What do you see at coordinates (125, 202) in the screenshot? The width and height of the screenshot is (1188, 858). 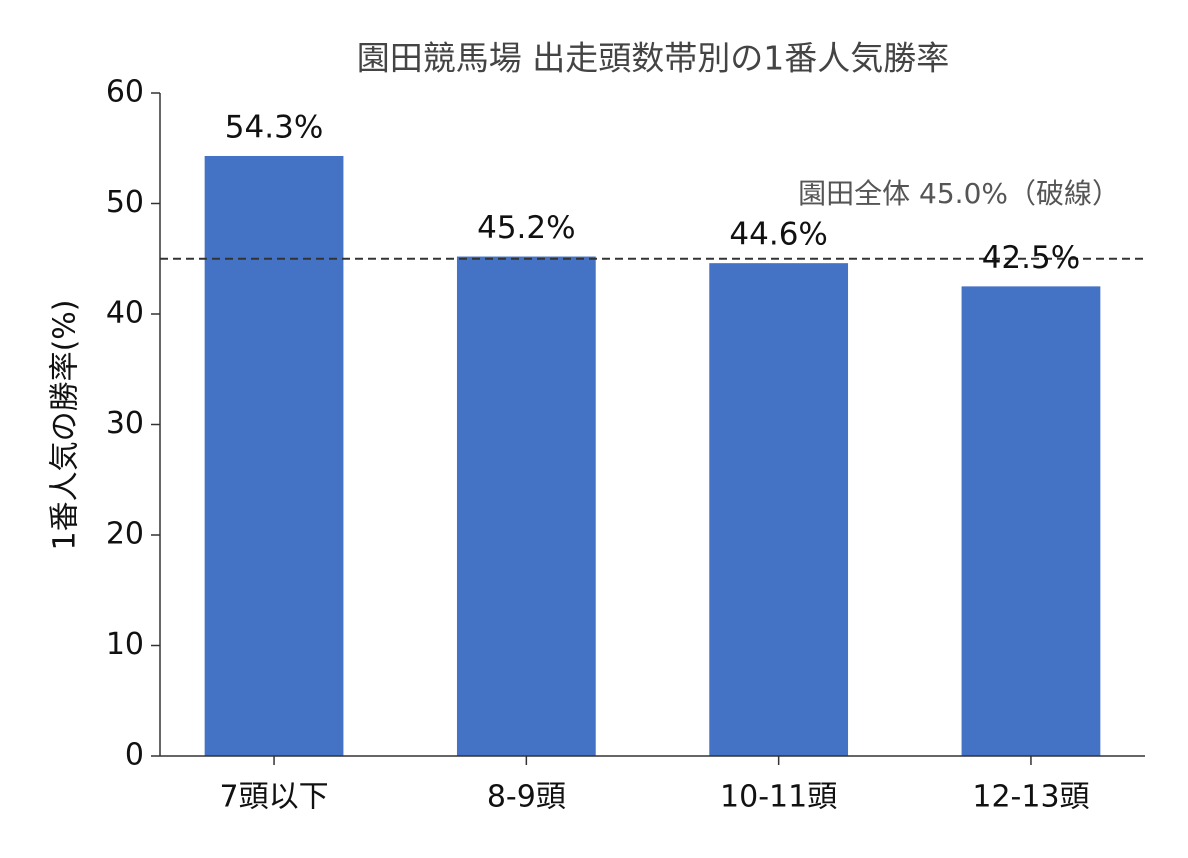 I see `y-tick-label: 50` at bounding box center [125, 202].